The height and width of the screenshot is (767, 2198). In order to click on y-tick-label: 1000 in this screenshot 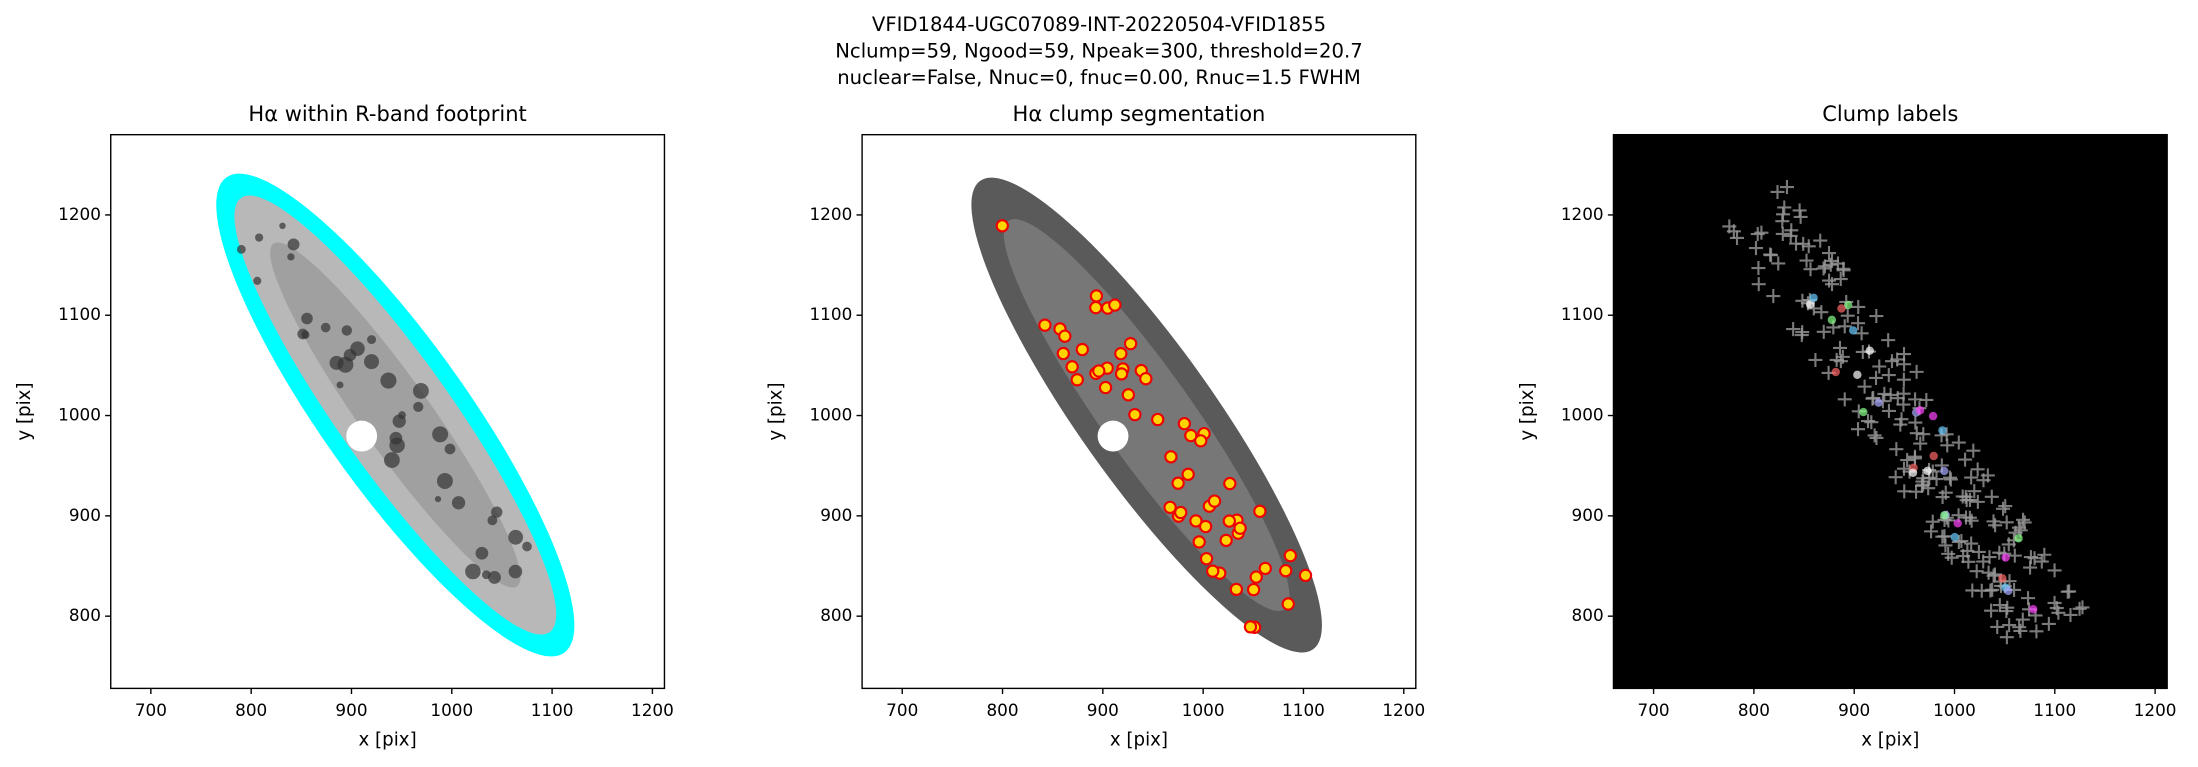, I will do `click(79, 415)`.